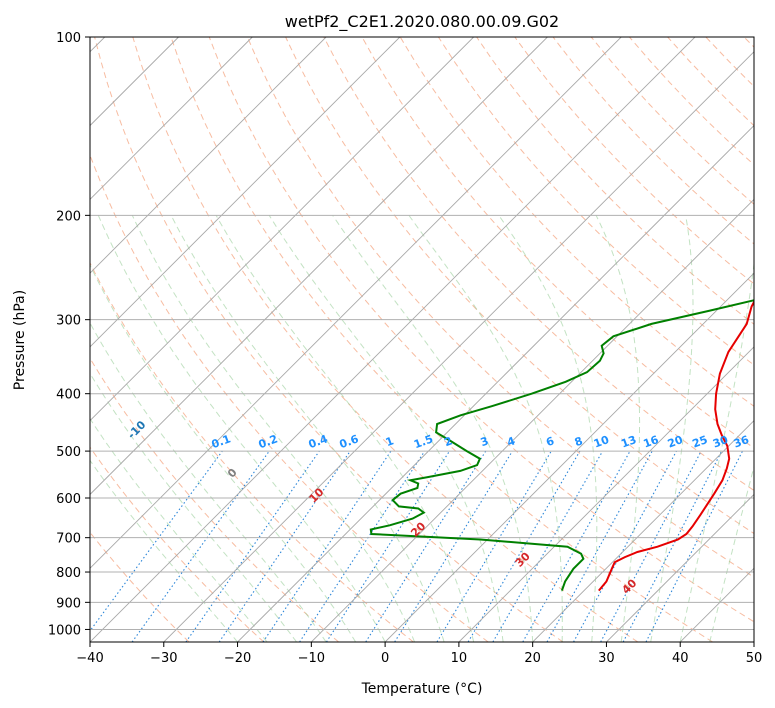  I want to click on mixing-ratio-label: 0.2, so click(268, 441).